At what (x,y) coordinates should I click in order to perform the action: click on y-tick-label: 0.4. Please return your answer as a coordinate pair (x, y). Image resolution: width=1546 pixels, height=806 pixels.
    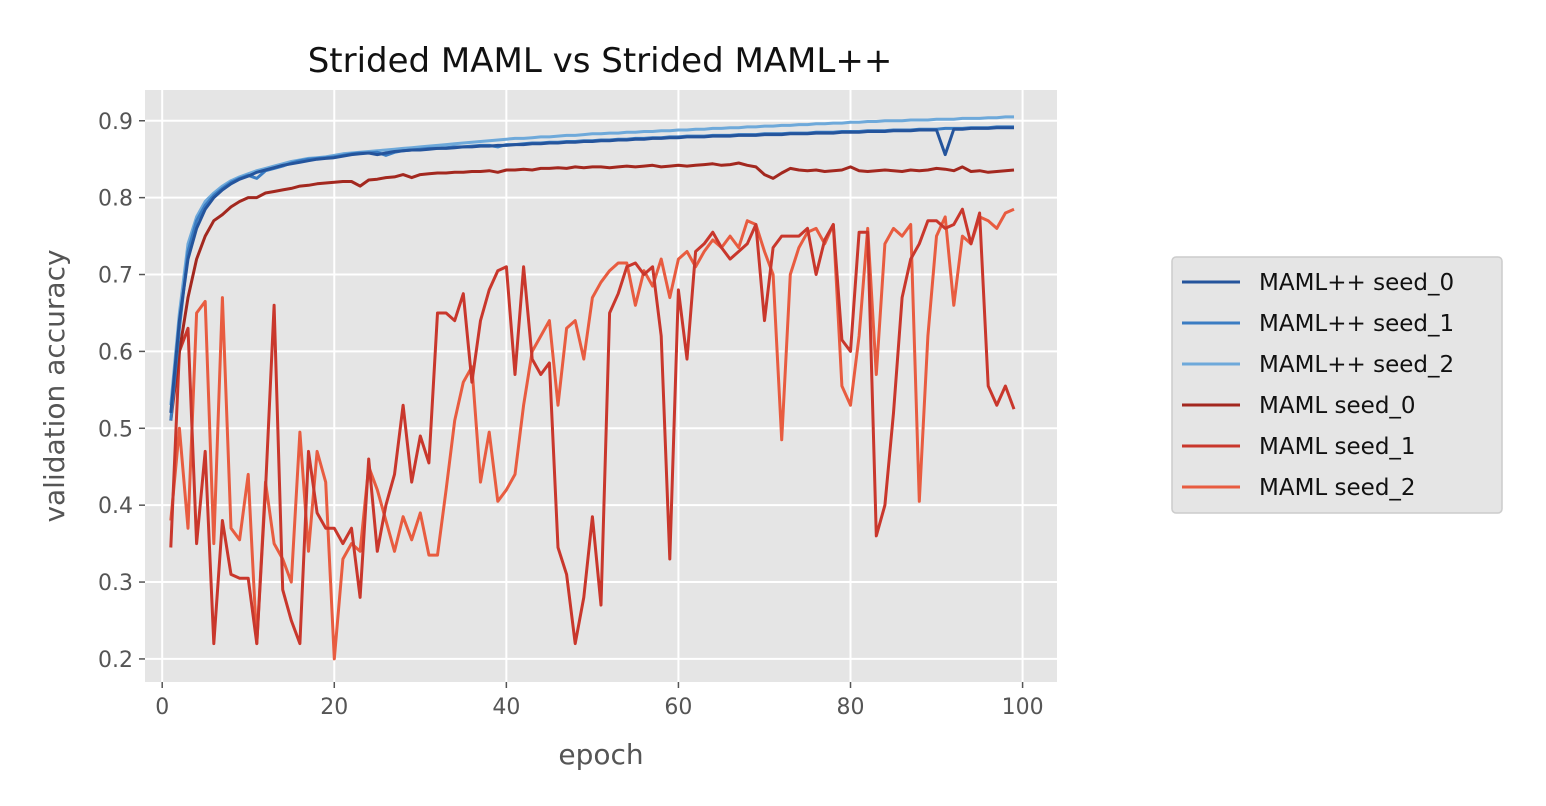
    Looking at the image, I should click on (115, 506).